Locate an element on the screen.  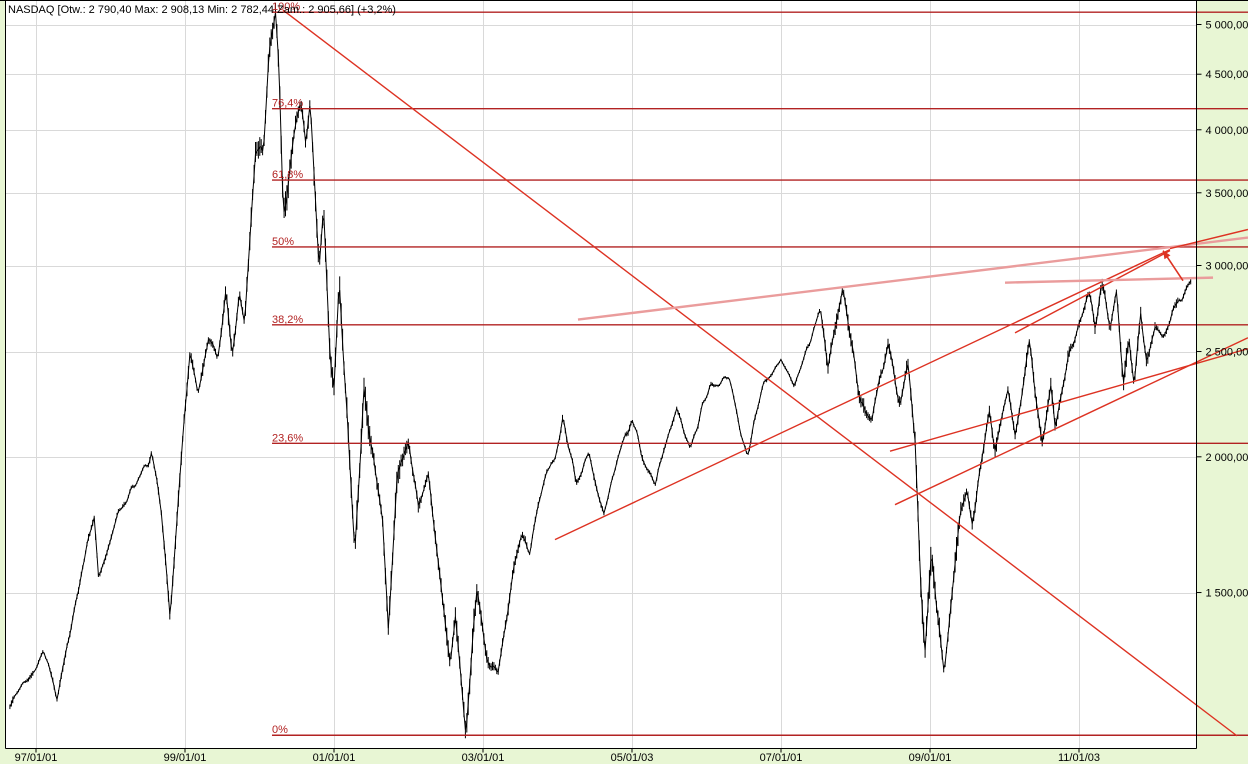
trendline-apex-extension is located at coordinates (1208, 239).